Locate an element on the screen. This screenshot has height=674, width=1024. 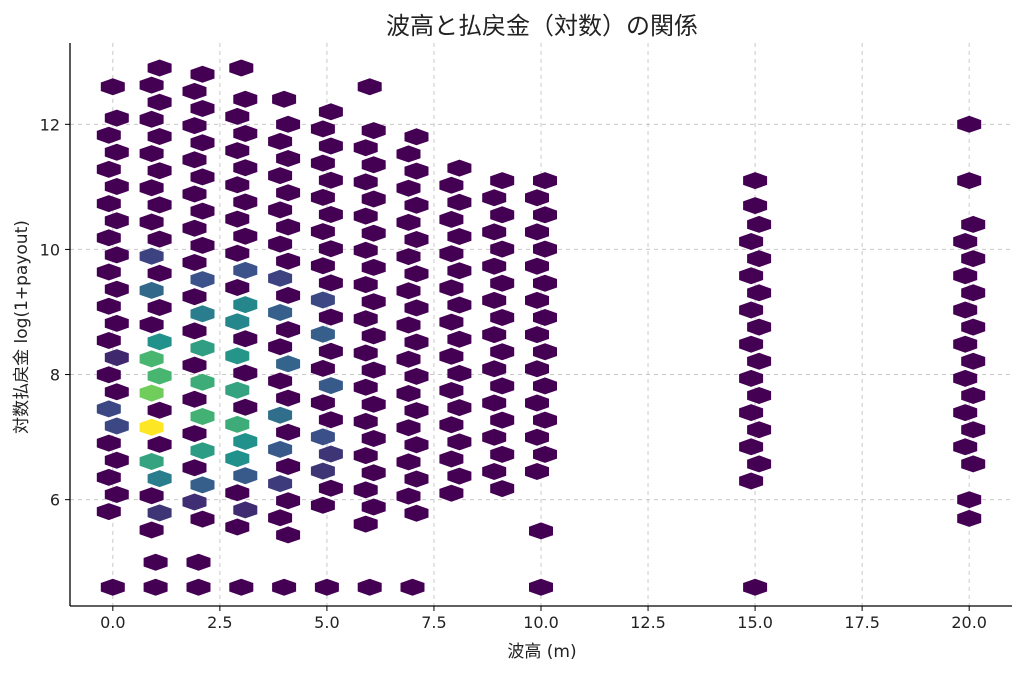
x-axis-title: 波高 (m) is located at coordinates (541, 652).